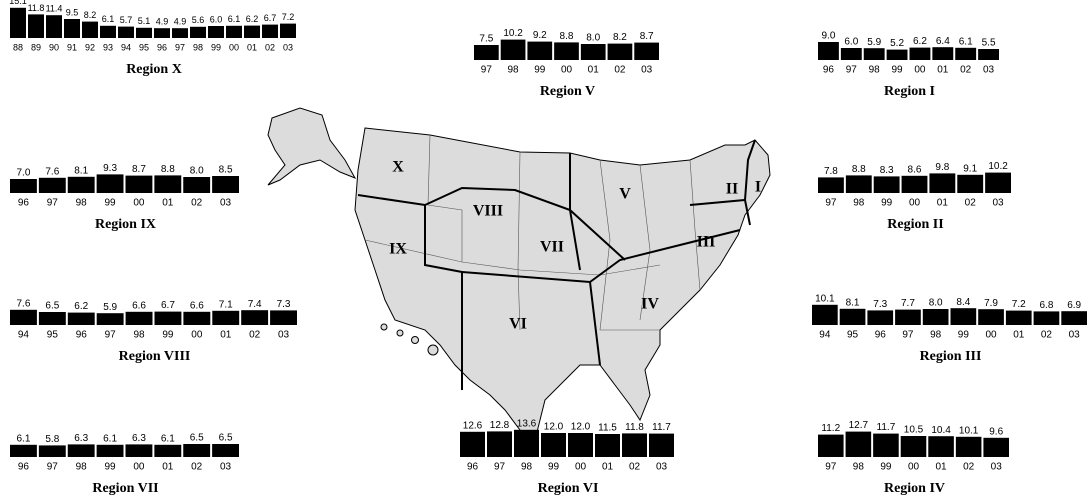 The image size is (1089, 503). I want to click on value-label: 9.3, so click(110, 168).